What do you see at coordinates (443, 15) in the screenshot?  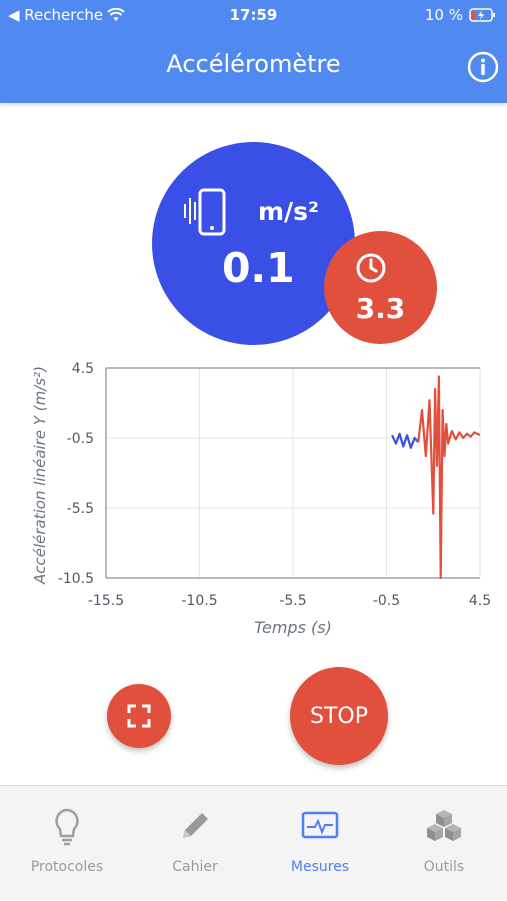 I see `battery-percent: 10 %` at bounding box center [443, 15].